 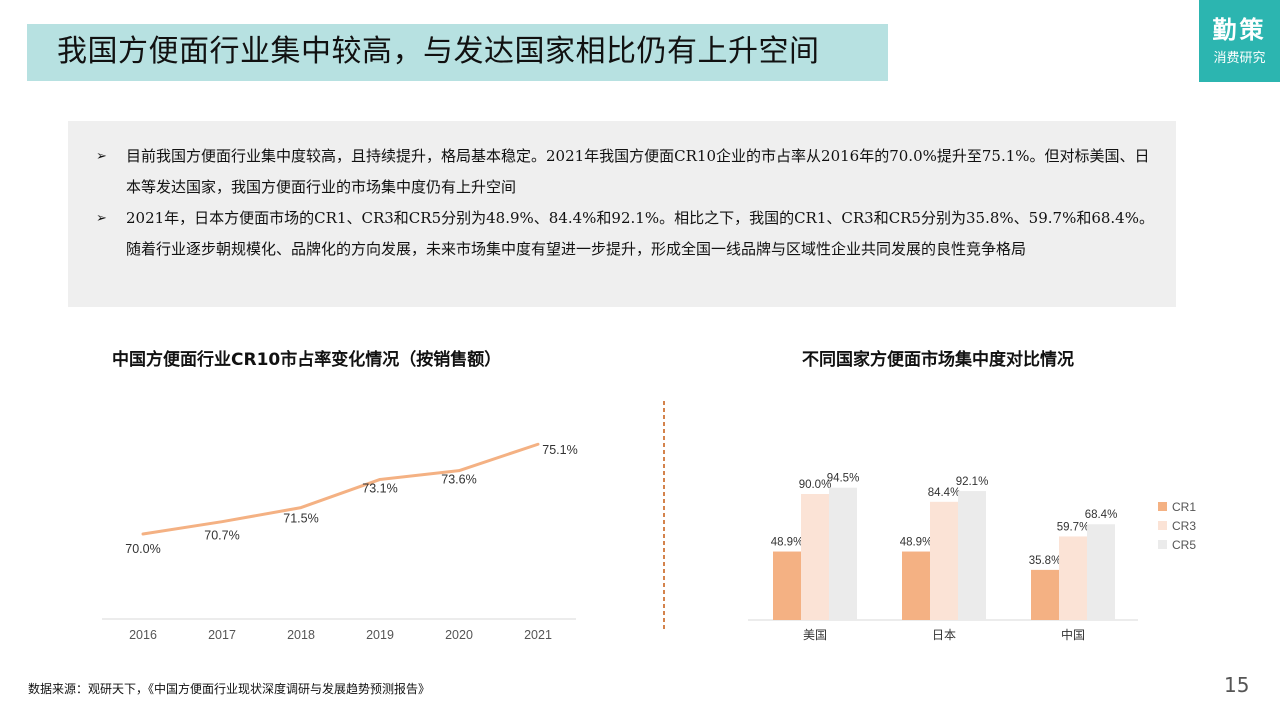 What do you see at coordinates (379, 488) in the screenshot?
I see `data-label: 73.1%` at bounding box center [379, 488].